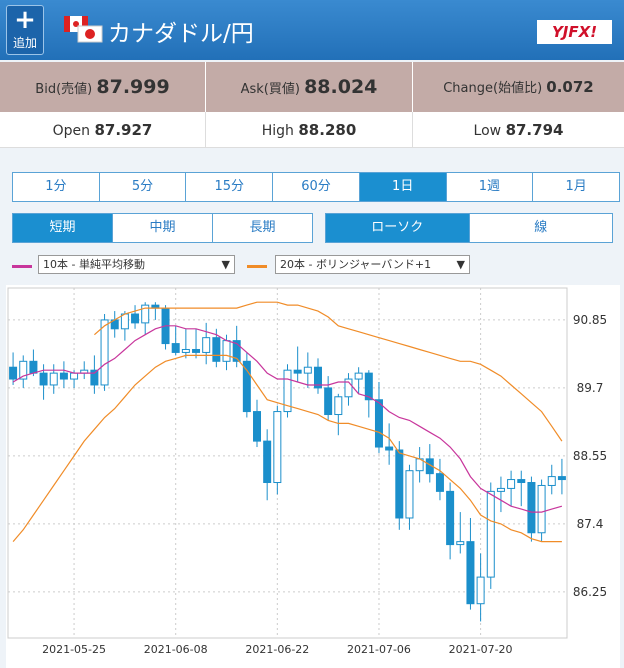  What do you see at coordinates (142, 187) in the screenshot?
I see `period-tab: 5分` at bounding box center [142, 187].